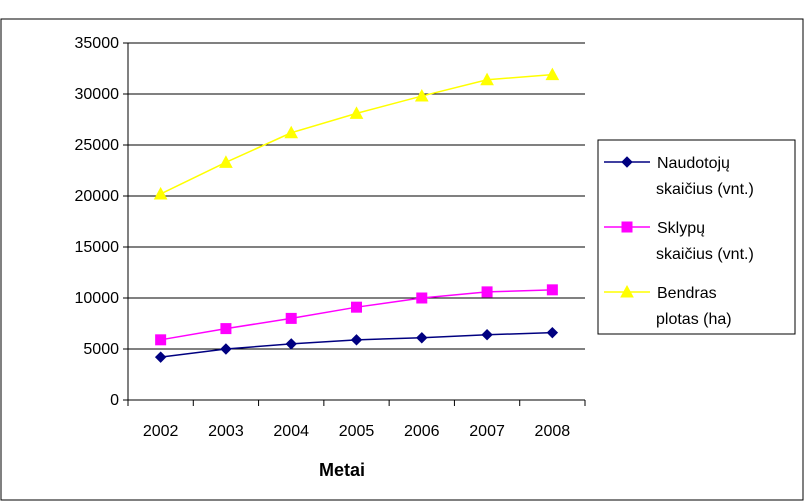  I want to click on y-tick-labels: 0 5000 10000 15000 20000 25000 30000 35000, so click(97, 222).